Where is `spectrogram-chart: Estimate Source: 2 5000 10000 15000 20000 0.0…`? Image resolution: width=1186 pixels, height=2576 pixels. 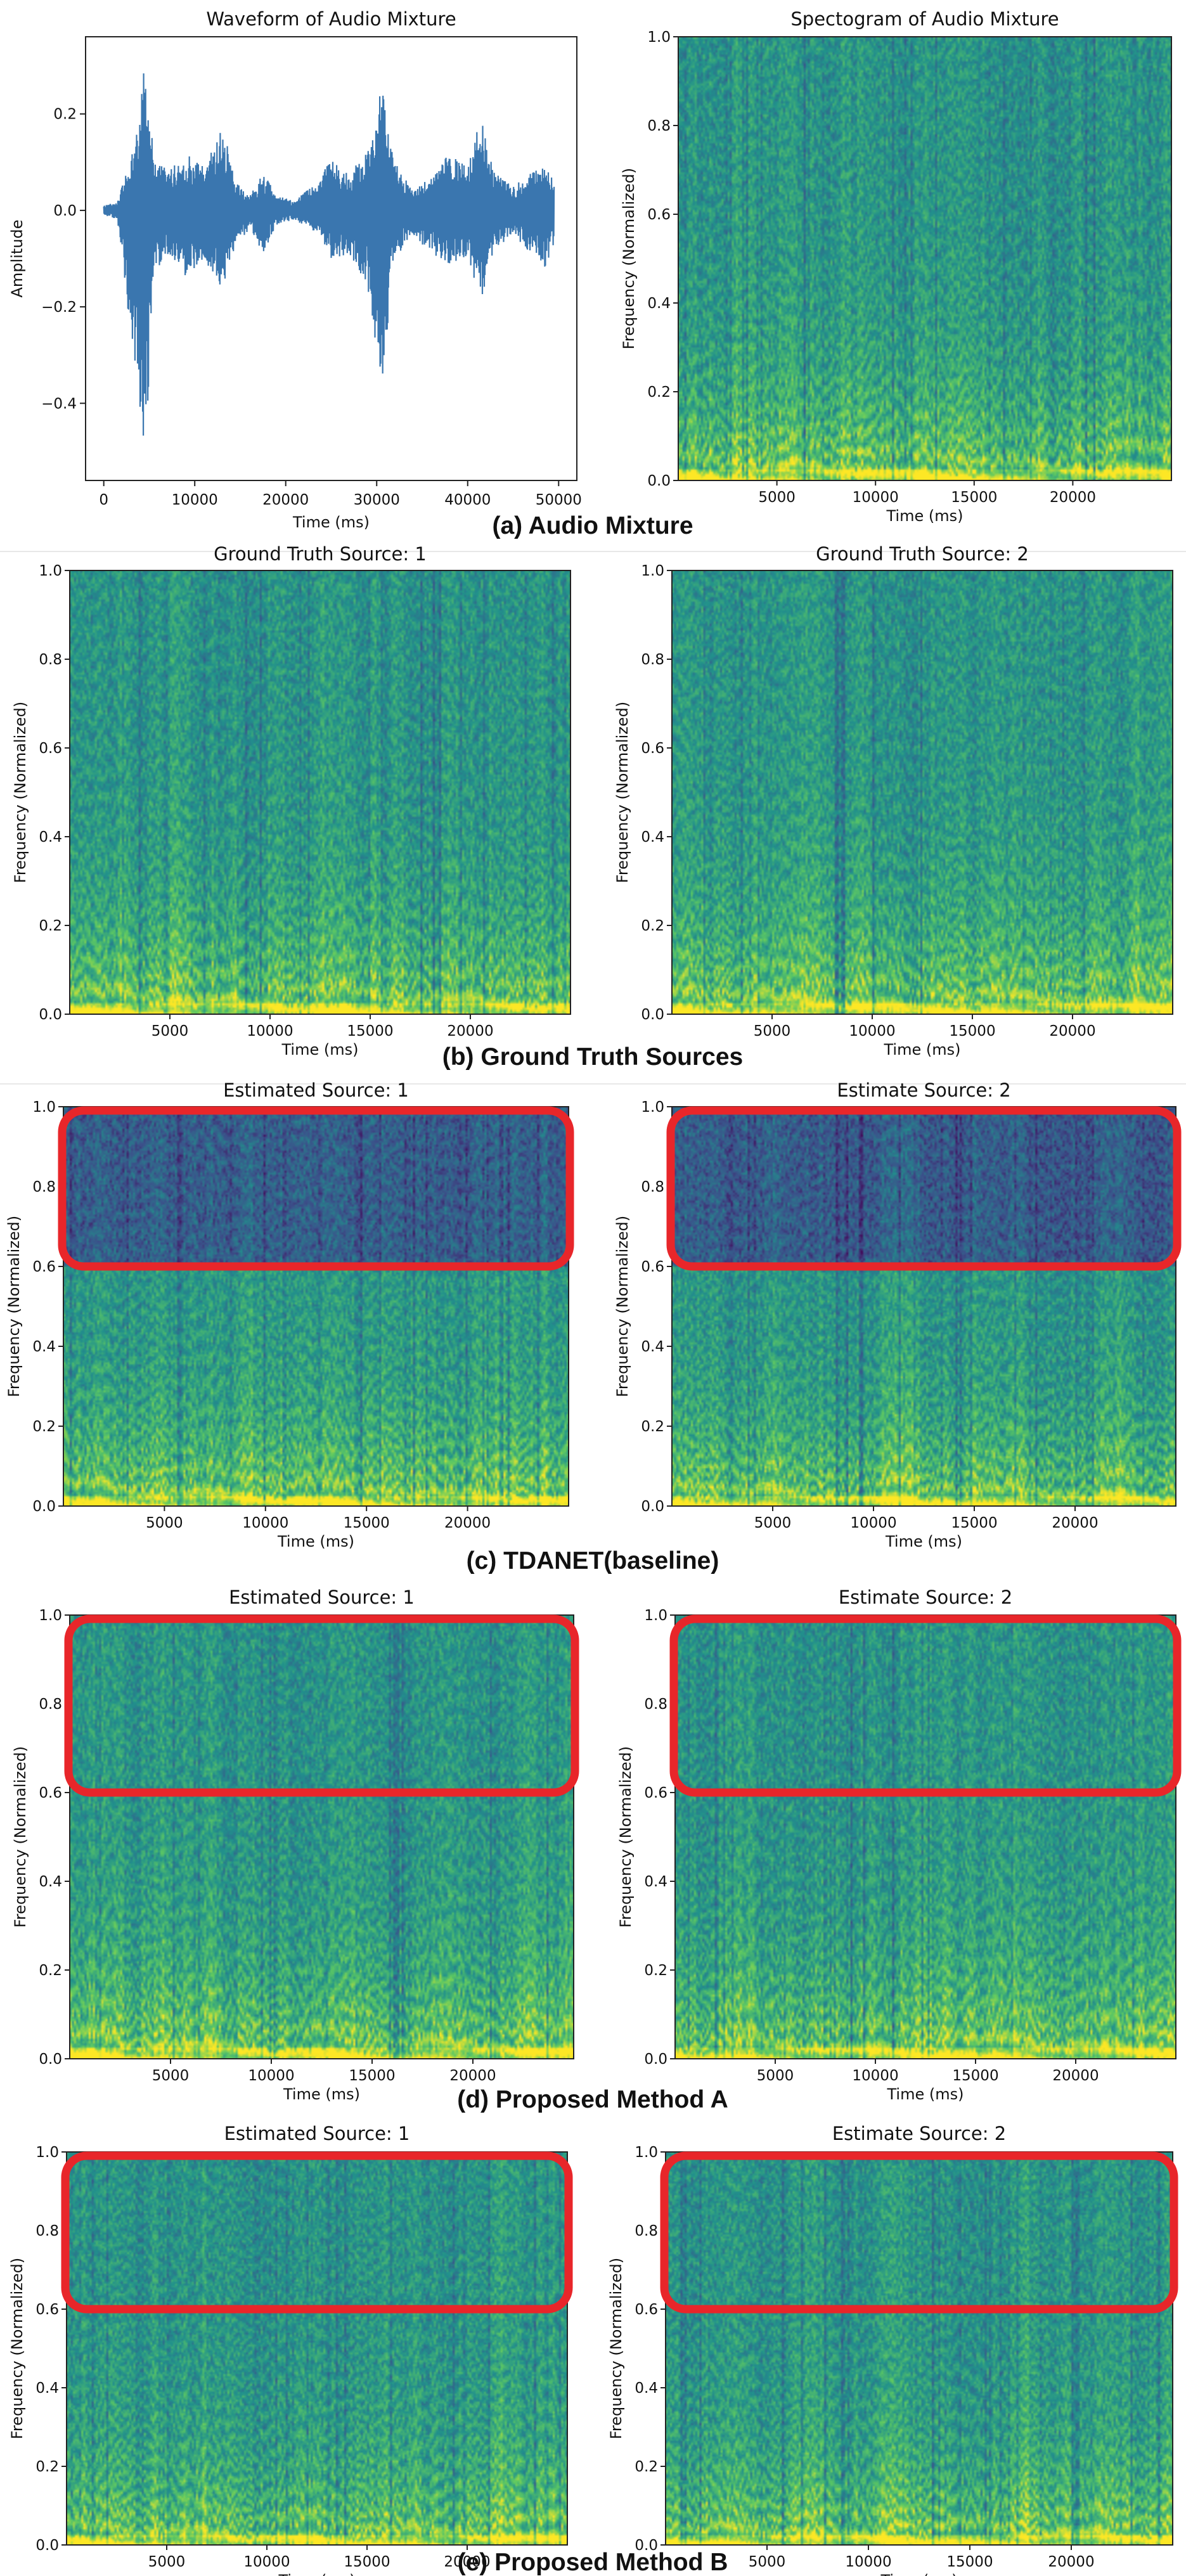 spectrogram-chart: Estimate Source: 2 5000 10000 15000 20000 0.0… is located at coordinates (898, 1314).